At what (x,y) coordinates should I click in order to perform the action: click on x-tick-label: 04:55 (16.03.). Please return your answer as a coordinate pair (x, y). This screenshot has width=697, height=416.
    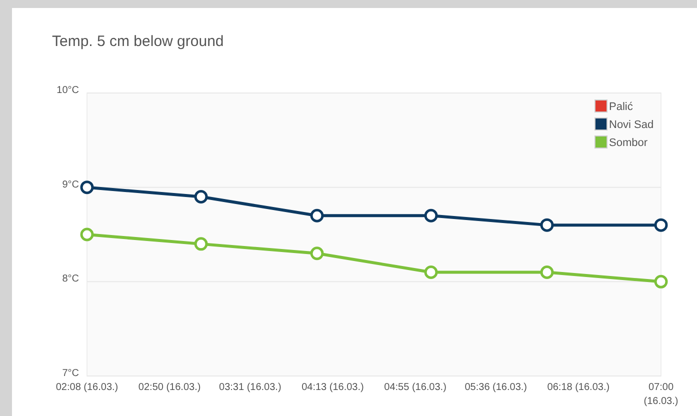
    Looking at the image, I should click on (415, 387).